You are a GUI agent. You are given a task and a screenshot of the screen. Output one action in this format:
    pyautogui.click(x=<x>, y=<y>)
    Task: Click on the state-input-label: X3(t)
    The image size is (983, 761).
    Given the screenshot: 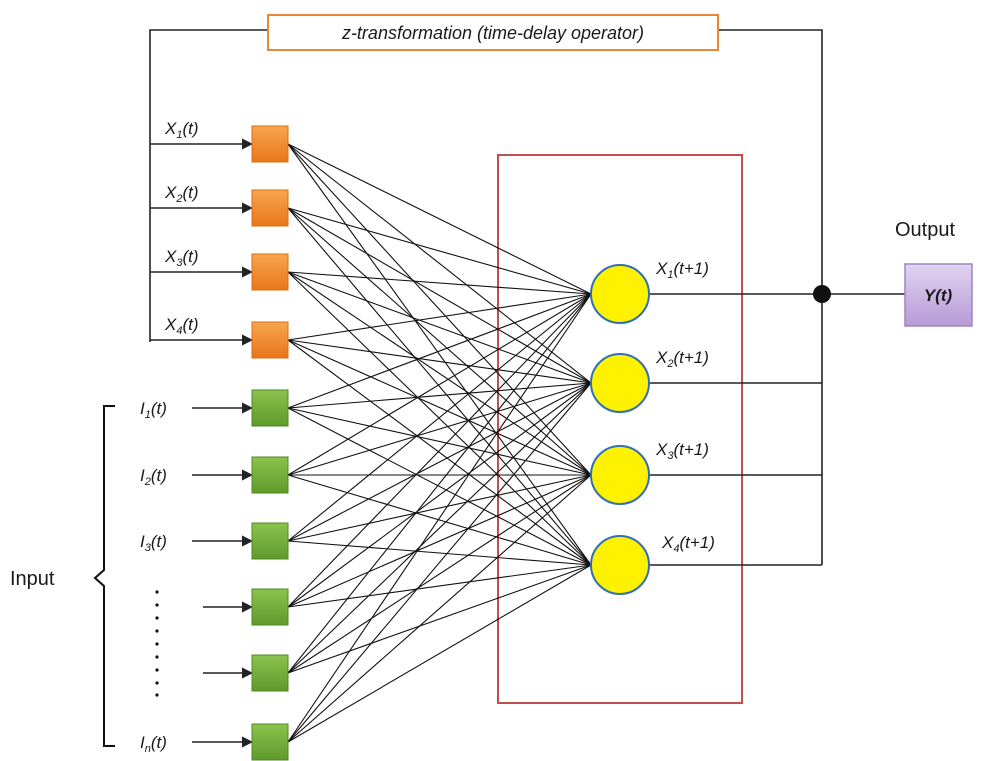 What is the action you would take?
    pyautogui.click(x=181, y=258)
    